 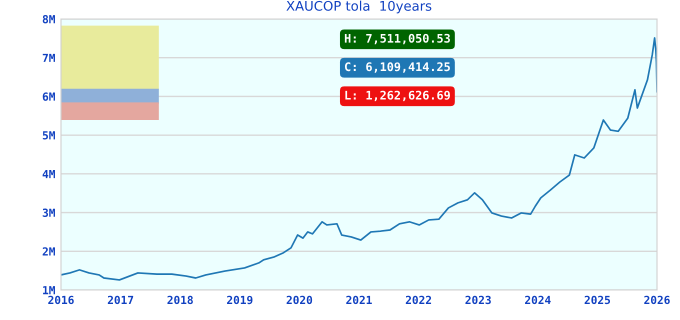 I want to click on annotation: C: 6,109,414.25, so click(x=397, y=67).